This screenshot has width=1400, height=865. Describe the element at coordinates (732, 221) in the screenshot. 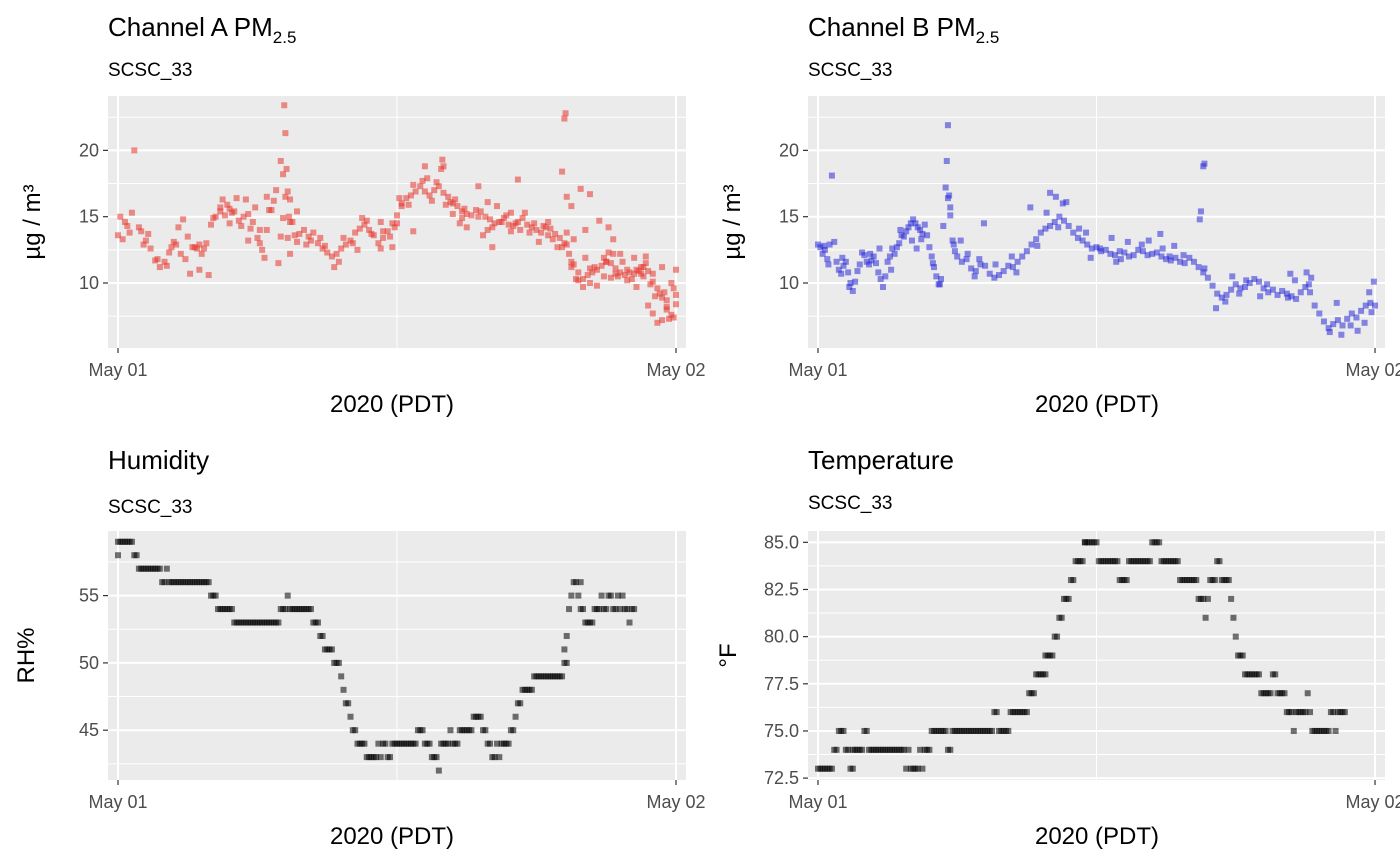

I see `y-axis-title: µg / m³` at that location.